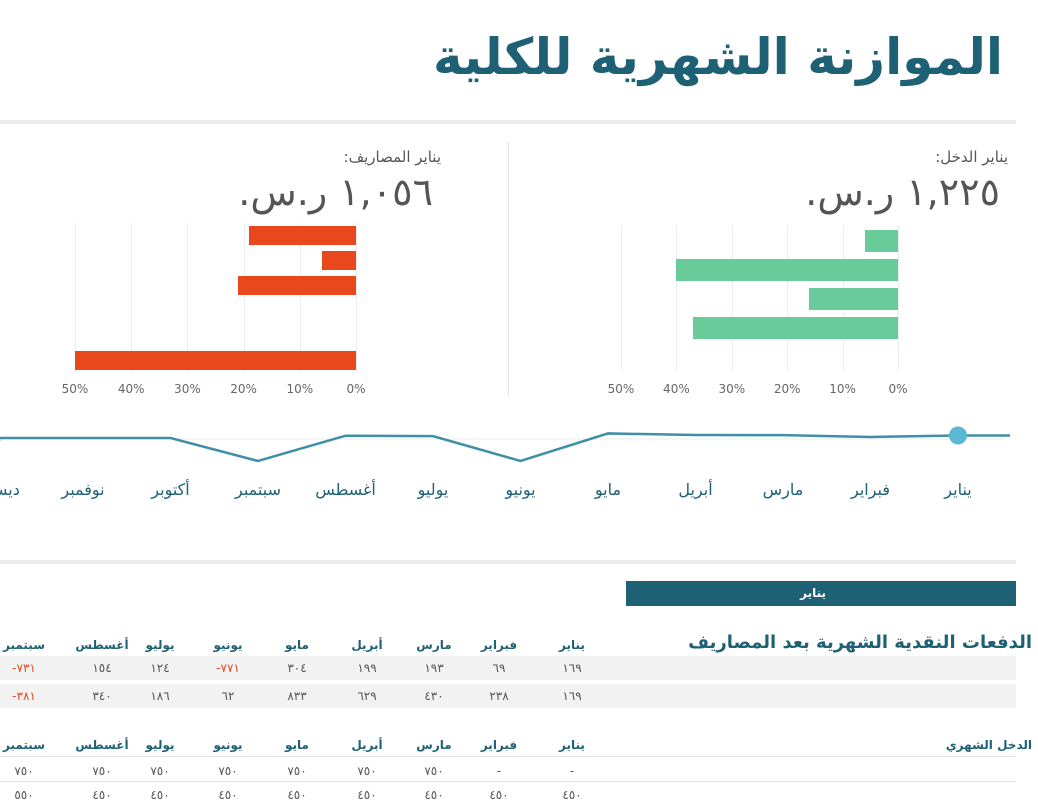  I want to click on cashflow-cell: -٧٧١, so click(228, 668).